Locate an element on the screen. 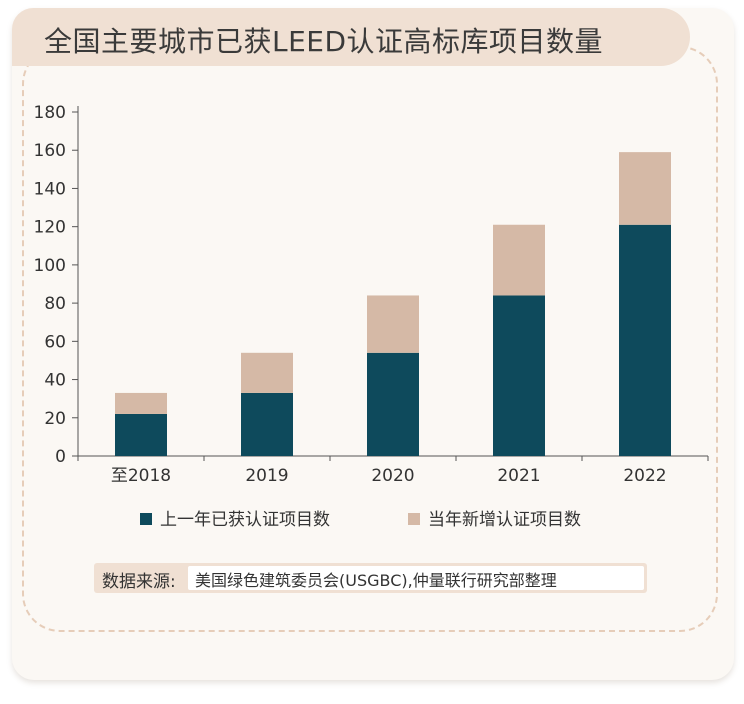  x-tick-label: 2019 is located at coordinates (266, 476).